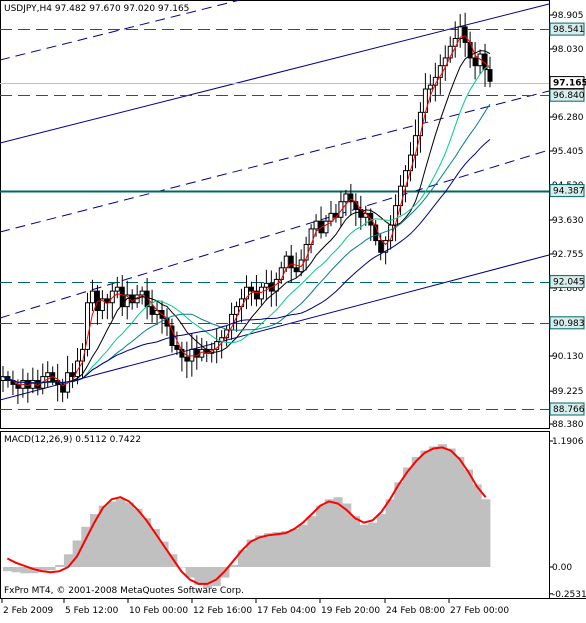  I want to click on chart-header: USDJPY,H4 97.482 97.670 97.020 97.165, so click(96, 9).